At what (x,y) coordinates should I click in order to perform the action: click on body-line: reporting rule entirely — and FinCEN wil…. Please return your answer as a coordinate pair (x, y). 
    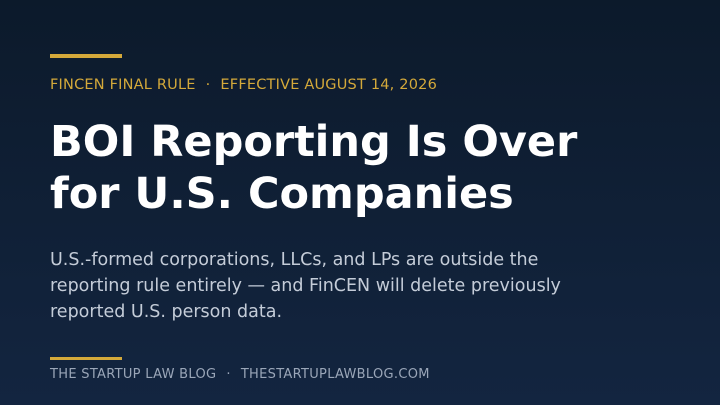
    Looking at the image, I should click on (305, 286).